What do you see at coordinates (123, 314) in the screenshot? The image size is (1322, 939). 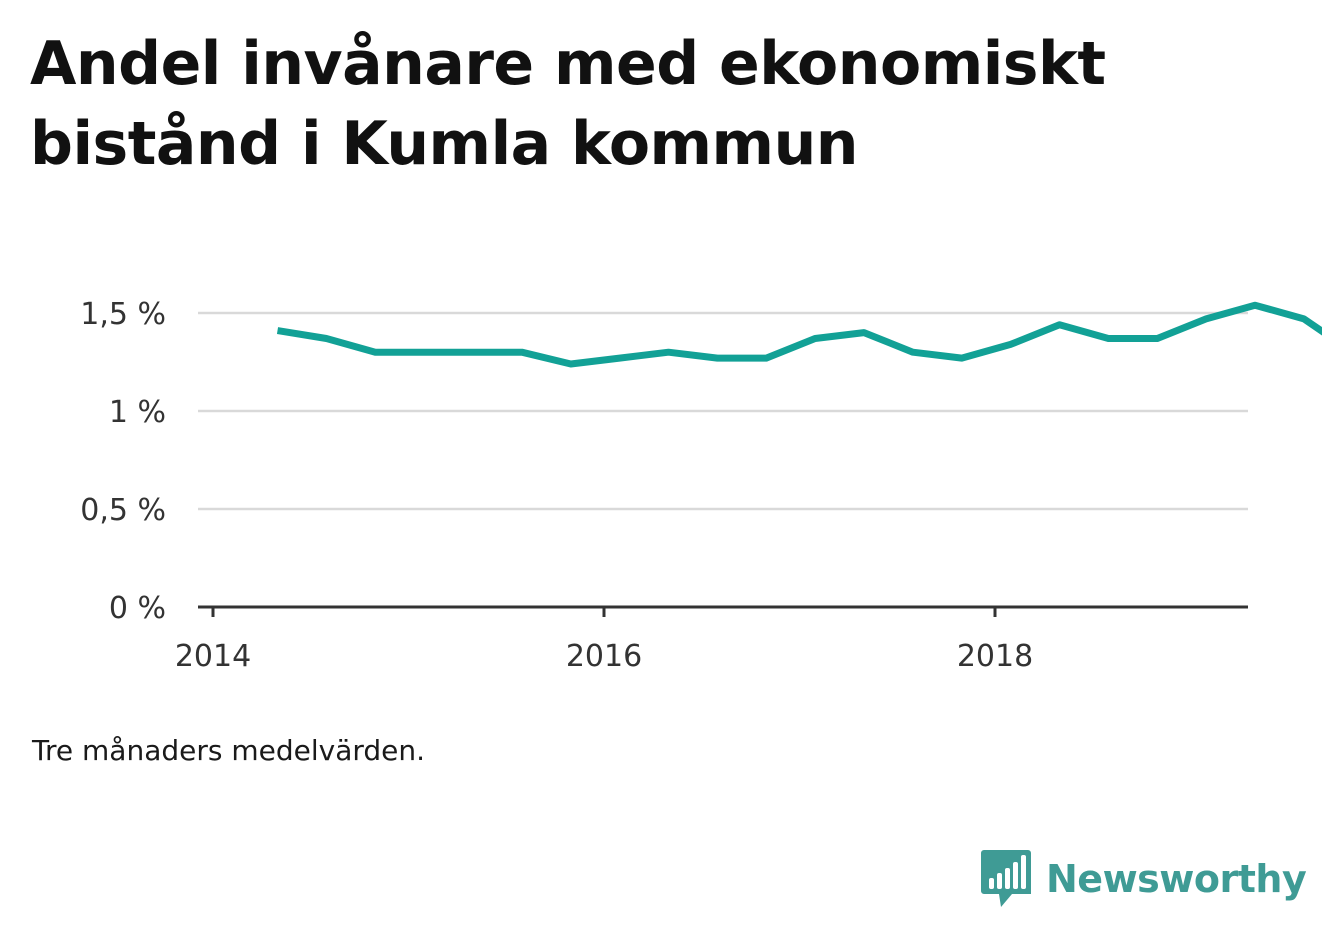 I see `y-tick-label: 1,5 %` at bounding box center [123, 314].